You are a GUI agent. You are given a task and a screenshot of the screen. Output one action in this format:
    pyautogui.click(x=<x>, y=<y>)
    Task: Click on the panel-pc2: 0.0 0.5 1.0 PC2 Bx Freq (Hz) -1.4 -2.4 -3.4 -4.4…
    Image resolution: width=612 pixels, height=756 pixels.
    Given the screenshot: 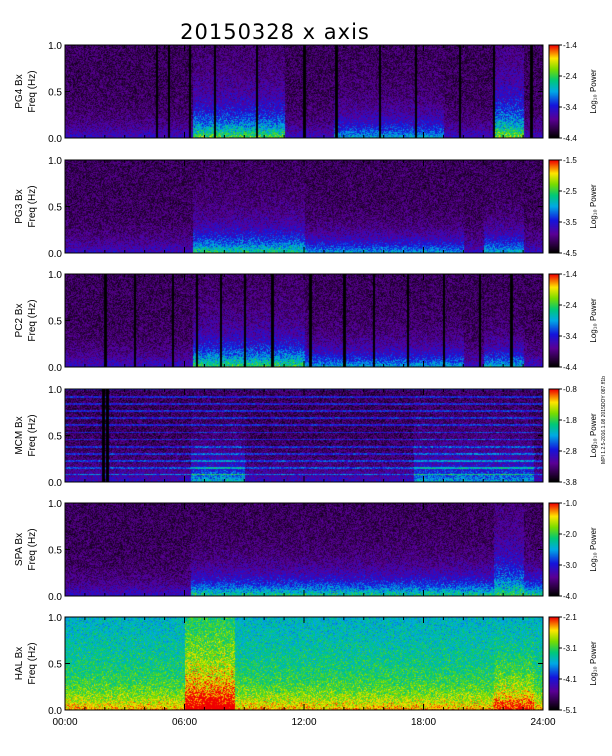 What is the action you would take?
    pyautogui.click(x=306, y=322)
    